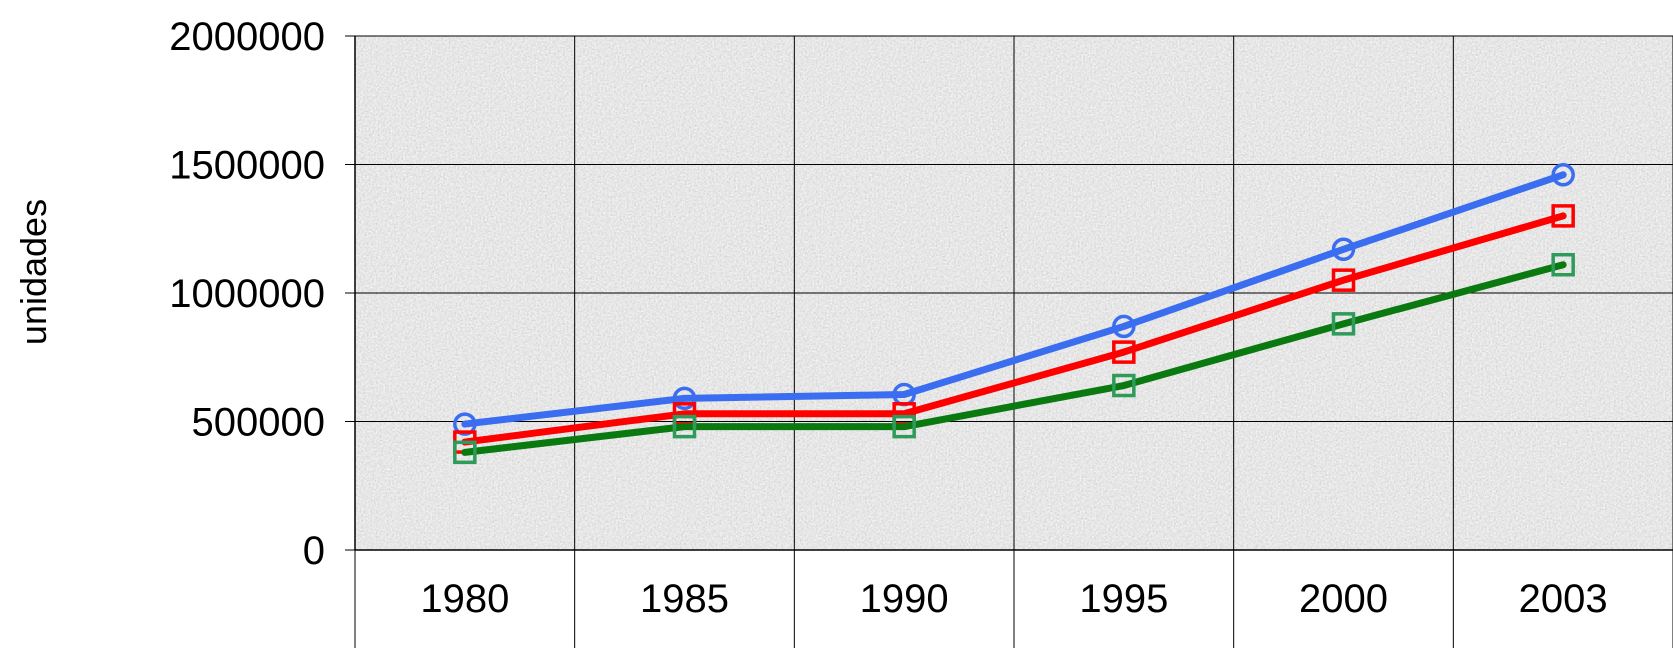 Image resolution: width=1673 pixels, height=648 pixels. Describe the element at coordinates (1123, 599) in the screenshot. I see `x-tick-label: 1995` at that location.